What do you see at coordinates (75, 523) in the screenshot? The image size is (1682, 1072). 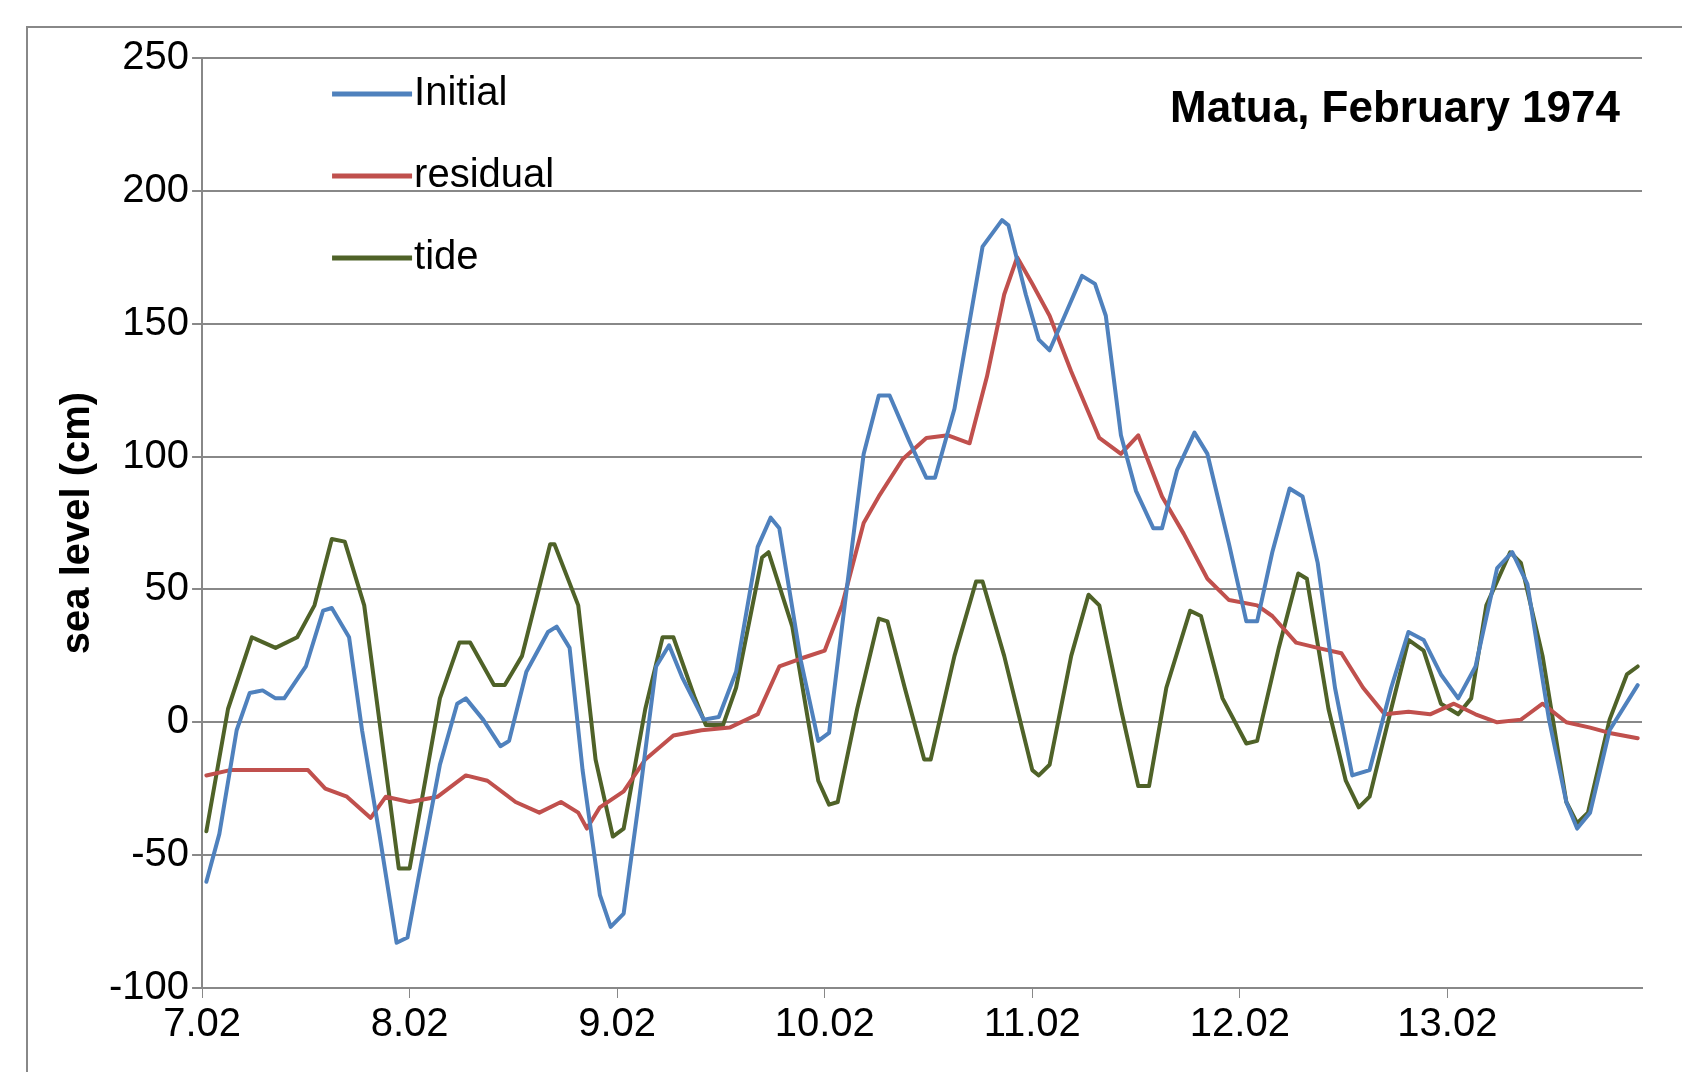 I see `y-axis-title: sea level (cm)` at bounding box center [75, 523].